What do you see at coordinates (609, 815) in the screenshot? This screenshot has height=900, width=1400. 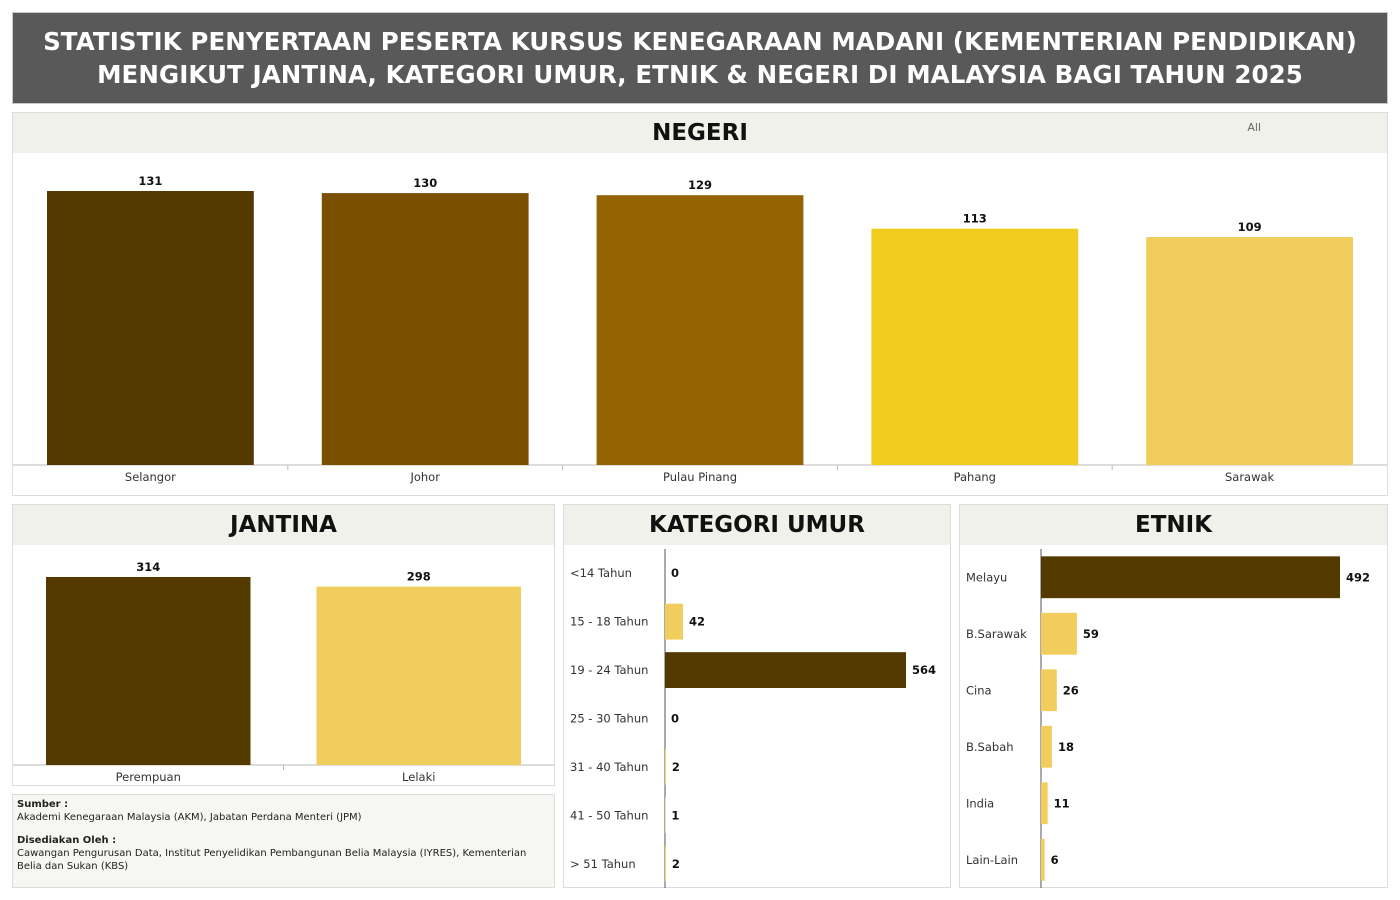 I see `umur-category-label-5: 41 - 50 Tahun` at bounding box center [609, 815].